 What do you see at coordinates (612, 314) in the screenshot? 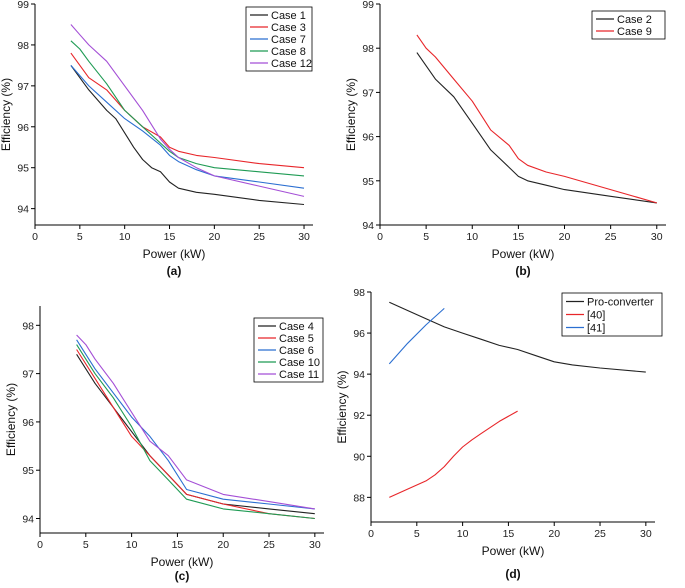
I see `legend: Pro-converter[40][41]` at bounding box center [612, 314].